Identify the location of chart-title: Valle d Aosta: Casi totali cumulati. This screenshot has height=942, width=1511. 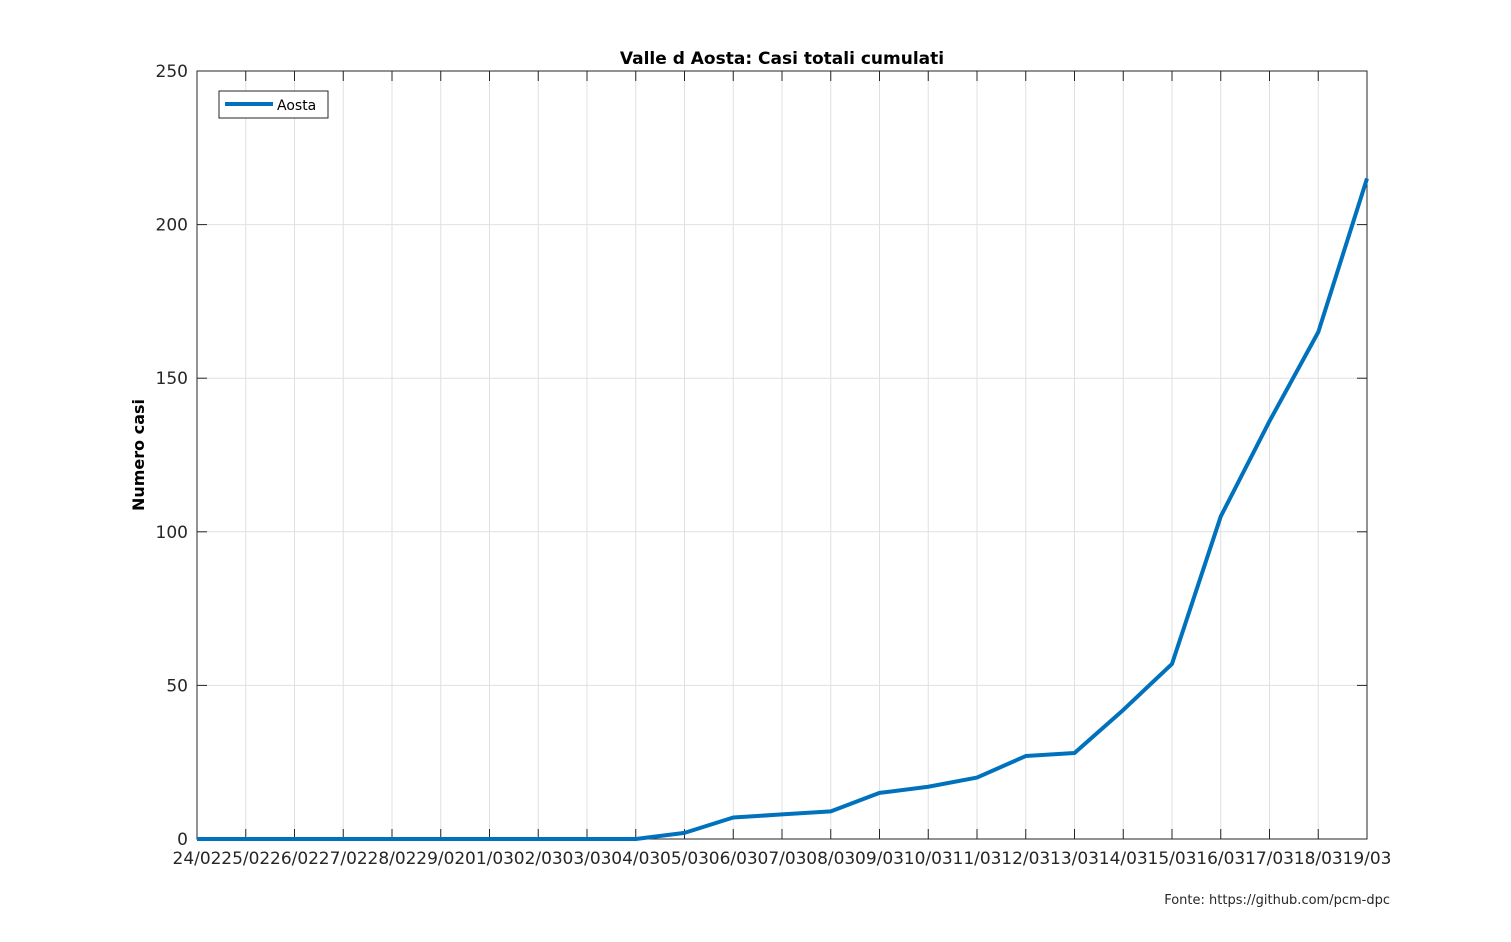
(782, 59).